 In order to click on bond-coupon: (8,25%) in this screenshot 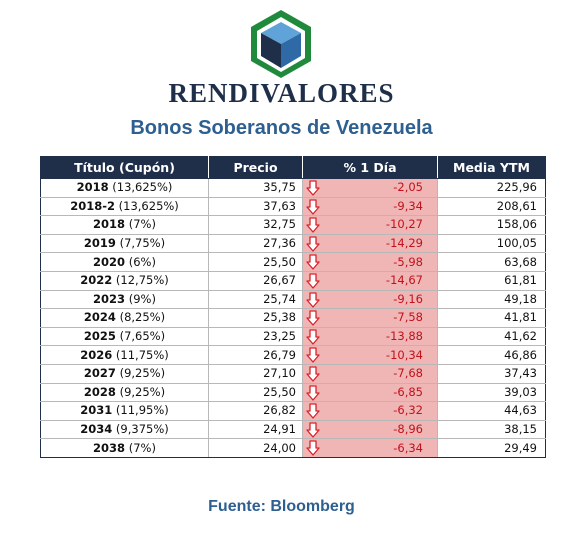, I will do `click(142, 317)`.